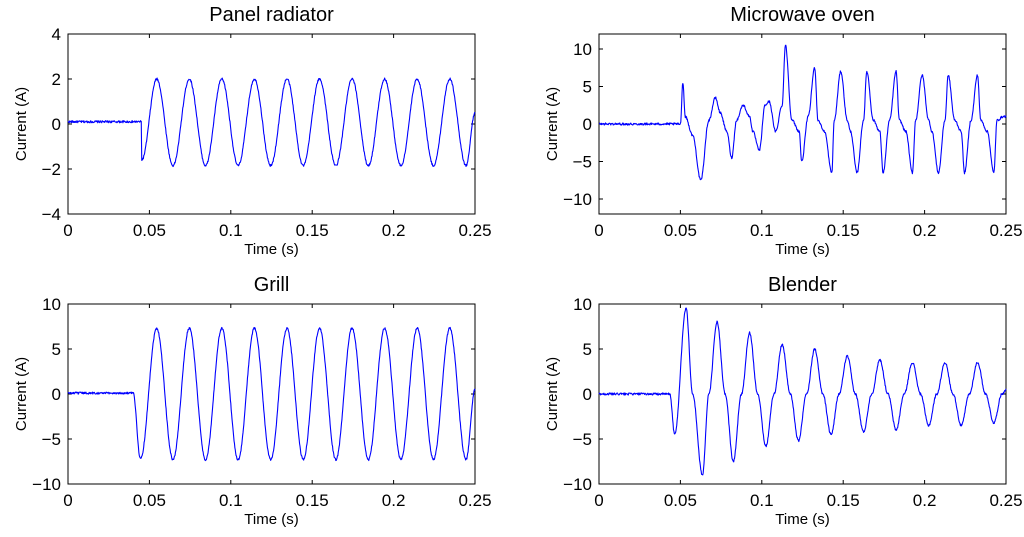  What do you see at coordinates (802, 285) in the screenshot?
I see `chart-title: Blender` at bounding box center [802, 285].